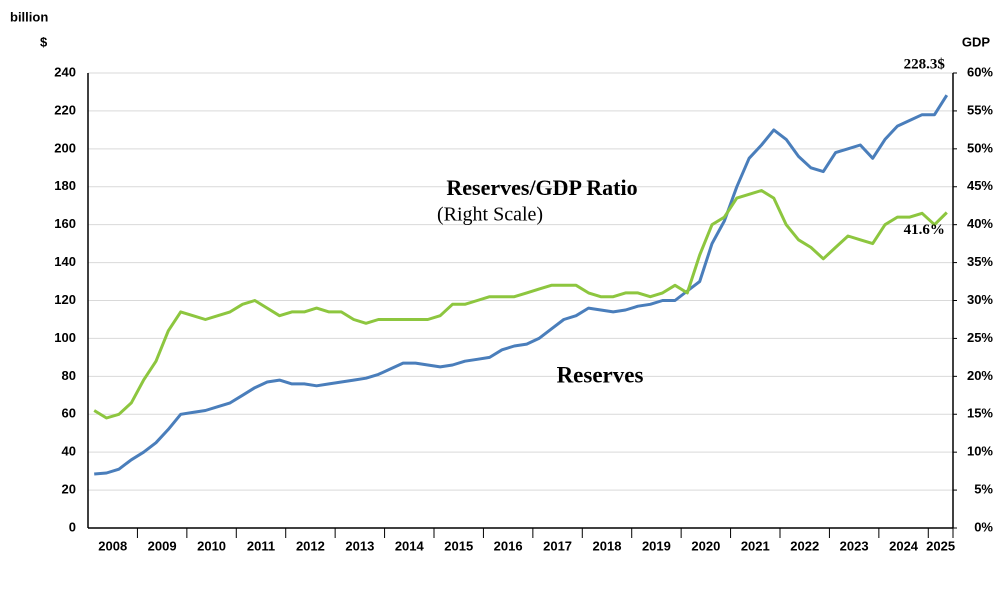  What do you see at coordinates (983, 489) in the screenshot?
I see `y2-tick-label: 5%` at bounding box center [983, 489].